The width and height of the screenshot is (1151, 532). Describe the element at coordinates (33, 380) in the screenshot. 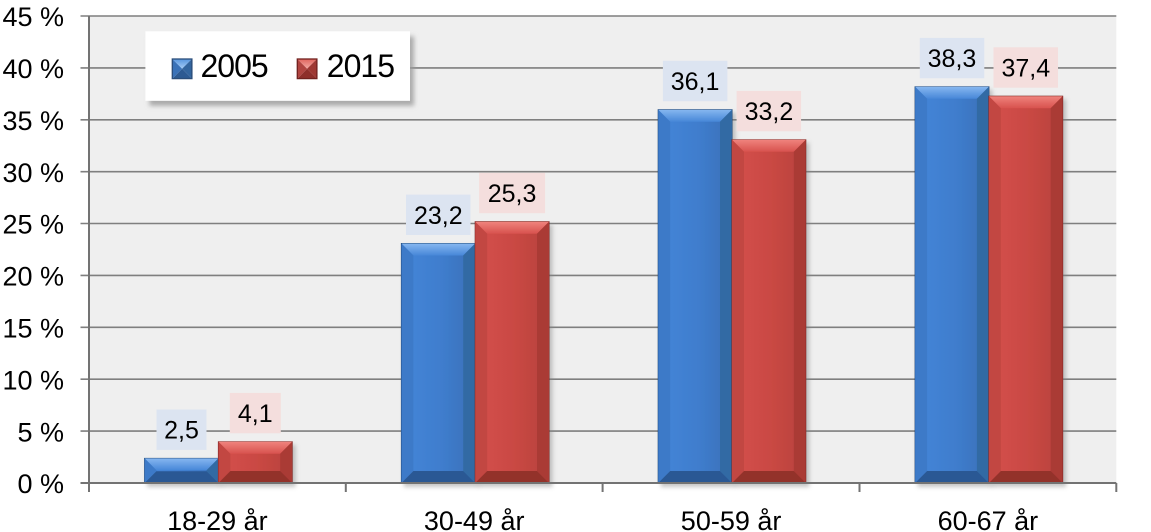

I see `svg-text: 10 %` at that location.